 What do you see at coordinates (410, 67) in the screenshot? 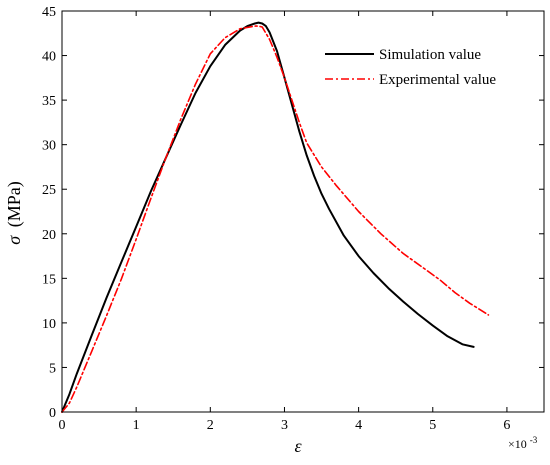
I see `legend: Simulation value Experimental value` at bounding box center [410, 67].